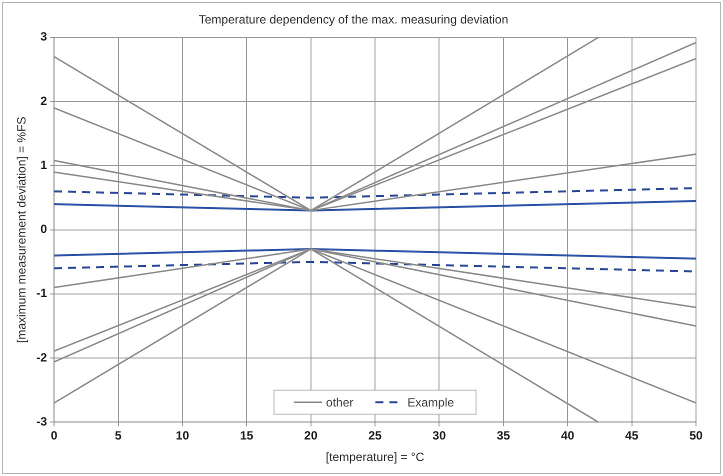  What do you see at coordinates (44, 165) in the screenshot?
I see `y-tick-label: 1` at bounding box center [44, 165].